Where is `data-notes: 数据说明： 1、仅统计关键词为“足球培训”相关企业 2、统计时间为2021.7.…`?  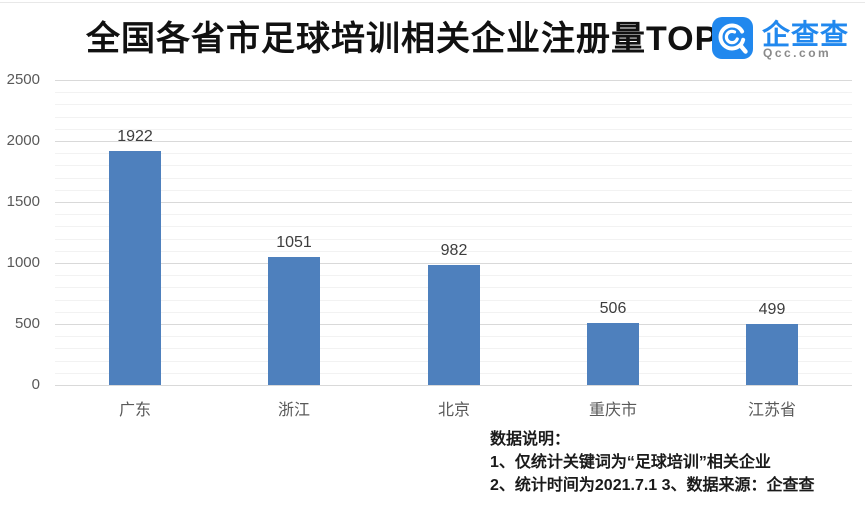
data-notes: 数据说明： 1、仅统计关键词为“足球培训”相关企业 2、统计时间为2021.7.… is located at coordinates (652, 462).